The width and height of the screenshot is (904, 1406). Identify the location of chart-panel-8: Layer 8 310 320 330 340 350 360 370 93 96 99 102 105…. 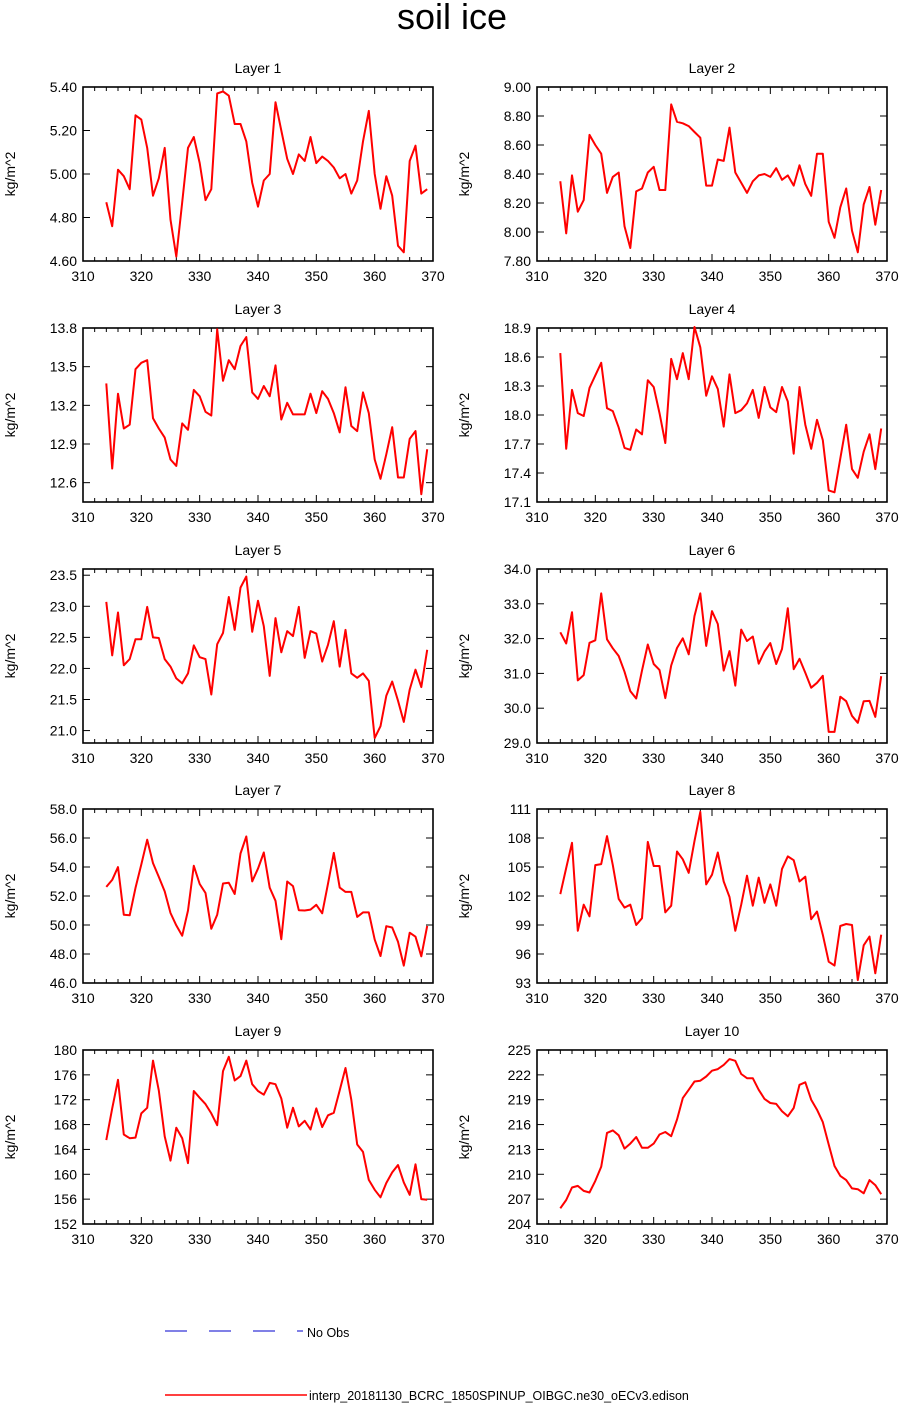
(677, 894).